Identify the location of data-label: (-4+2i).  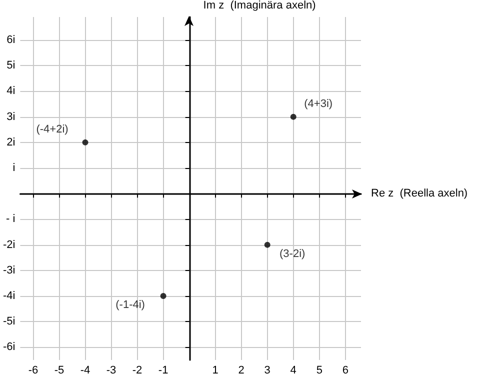
(52, 129).